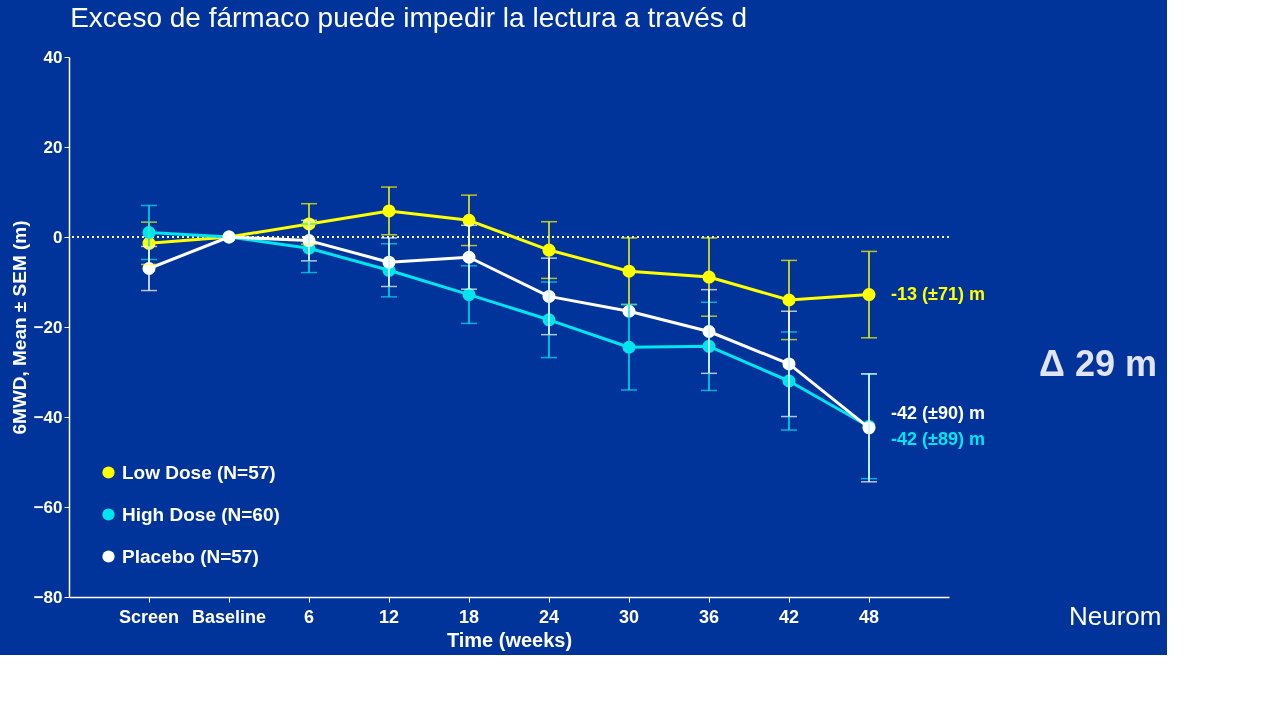 The width and height of the screenshot is (1285, 712). Describe the element at coordinates (1098, 363) in the screenshot. I see `text: Δ 29 m` at that location.